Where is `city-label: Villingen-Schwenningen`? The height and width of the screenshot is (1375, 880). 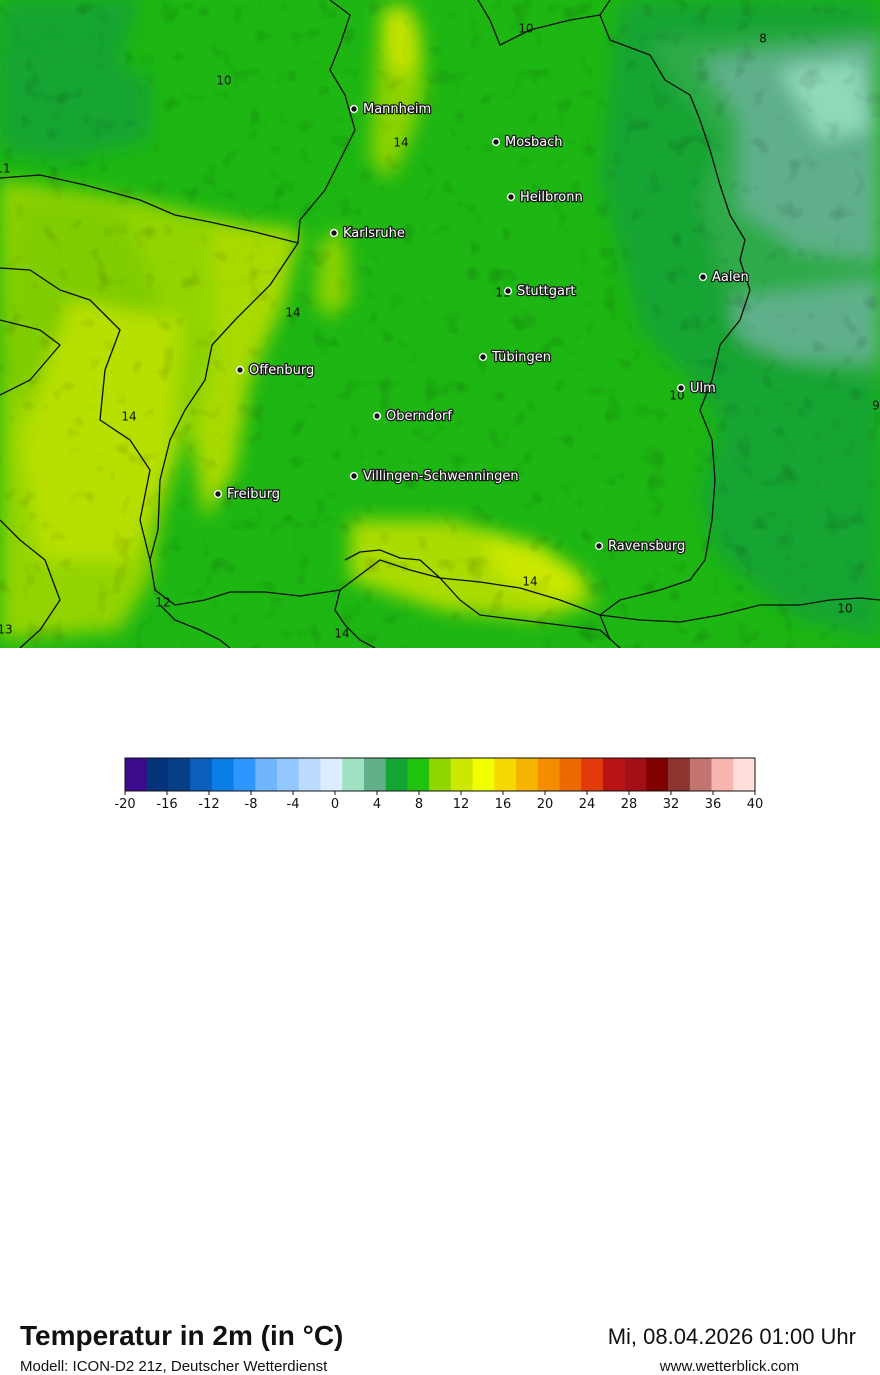
city-label: Villingen-Schwenningen is located at coordinates (441, 476).